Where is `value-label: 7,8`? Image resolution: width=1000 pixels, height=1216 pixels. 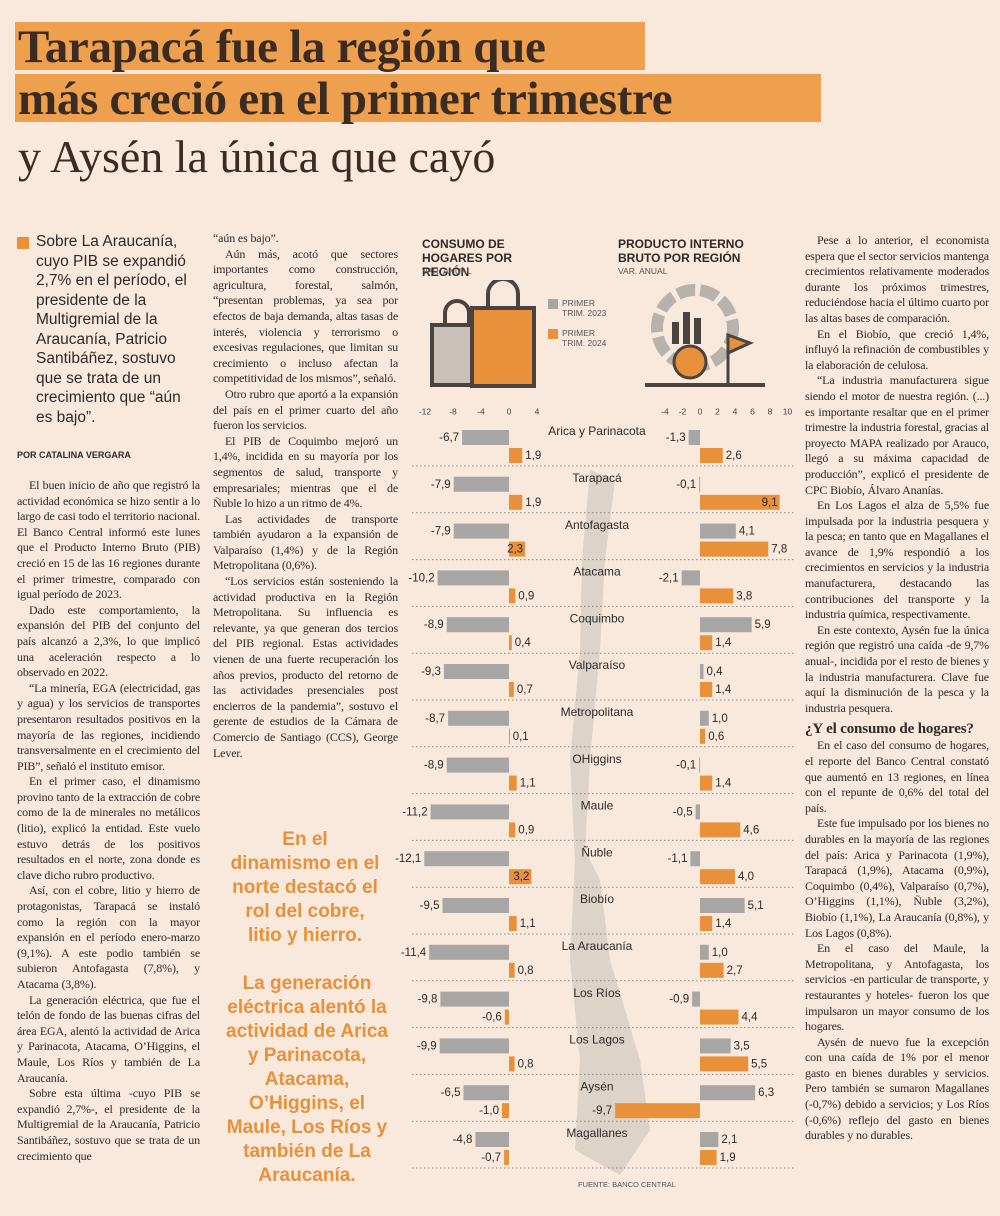 value-label: 7,8 is located at coordinates (779, 550).